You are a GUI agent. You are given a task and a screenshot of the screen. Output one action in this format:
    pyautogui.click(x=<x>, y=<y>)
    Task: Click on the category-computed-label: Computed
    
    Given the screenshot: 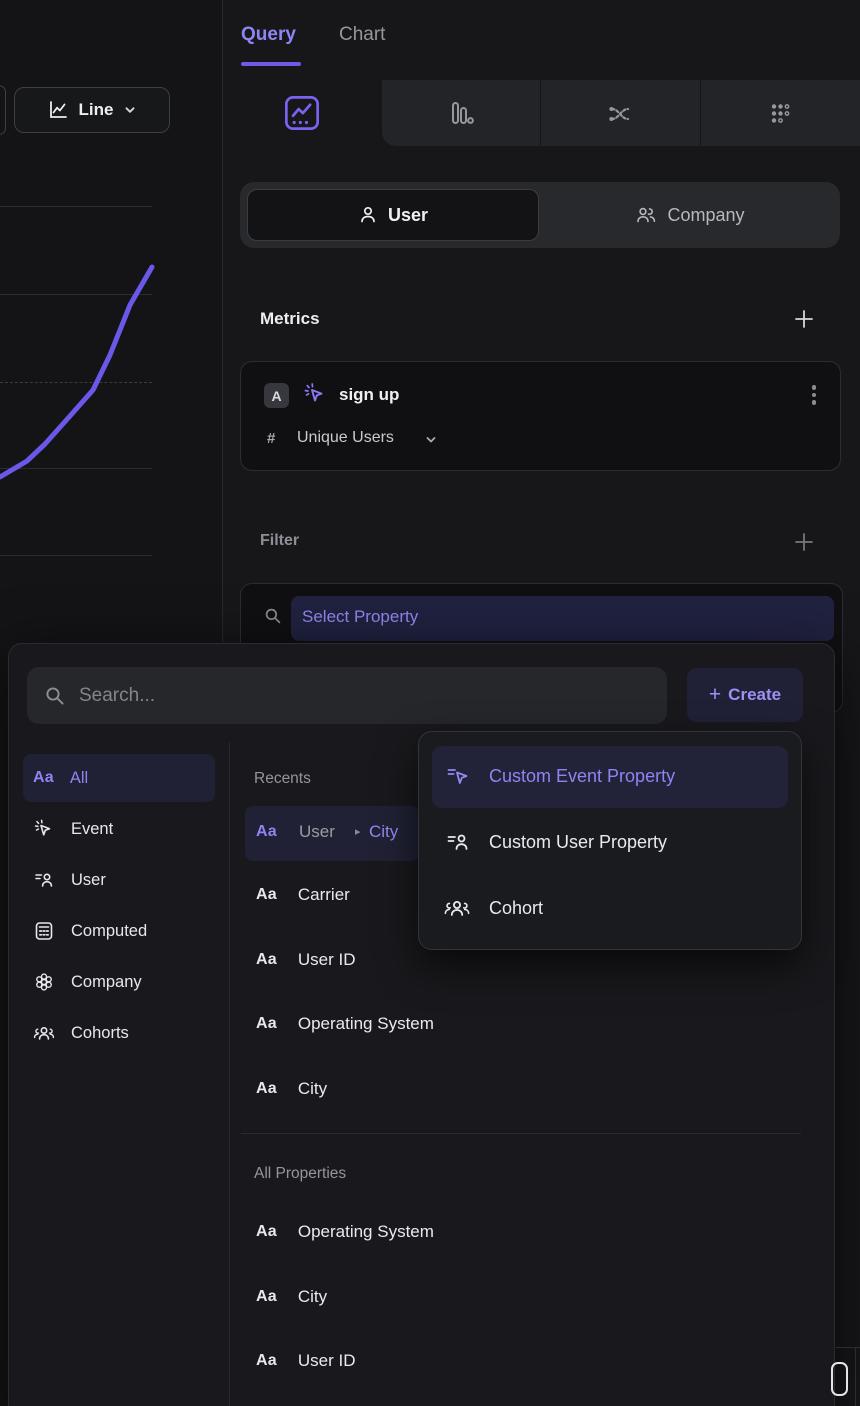 What is the action you would take?
    pyautogui.click(x=109, y=930)
    